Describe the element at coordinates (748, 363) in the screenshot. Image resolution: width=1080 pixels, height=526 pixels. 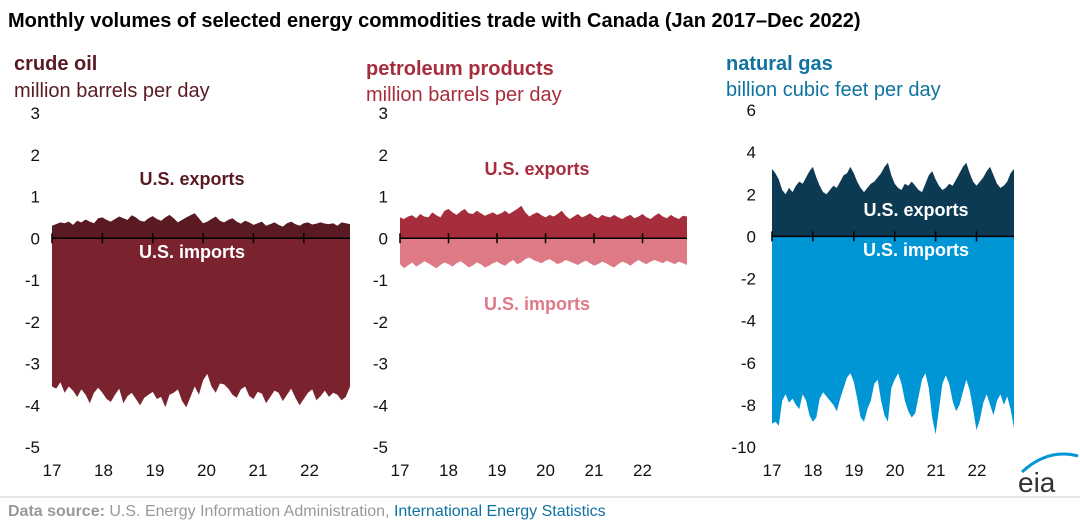
I see `y-tick-label: -6` at that location.